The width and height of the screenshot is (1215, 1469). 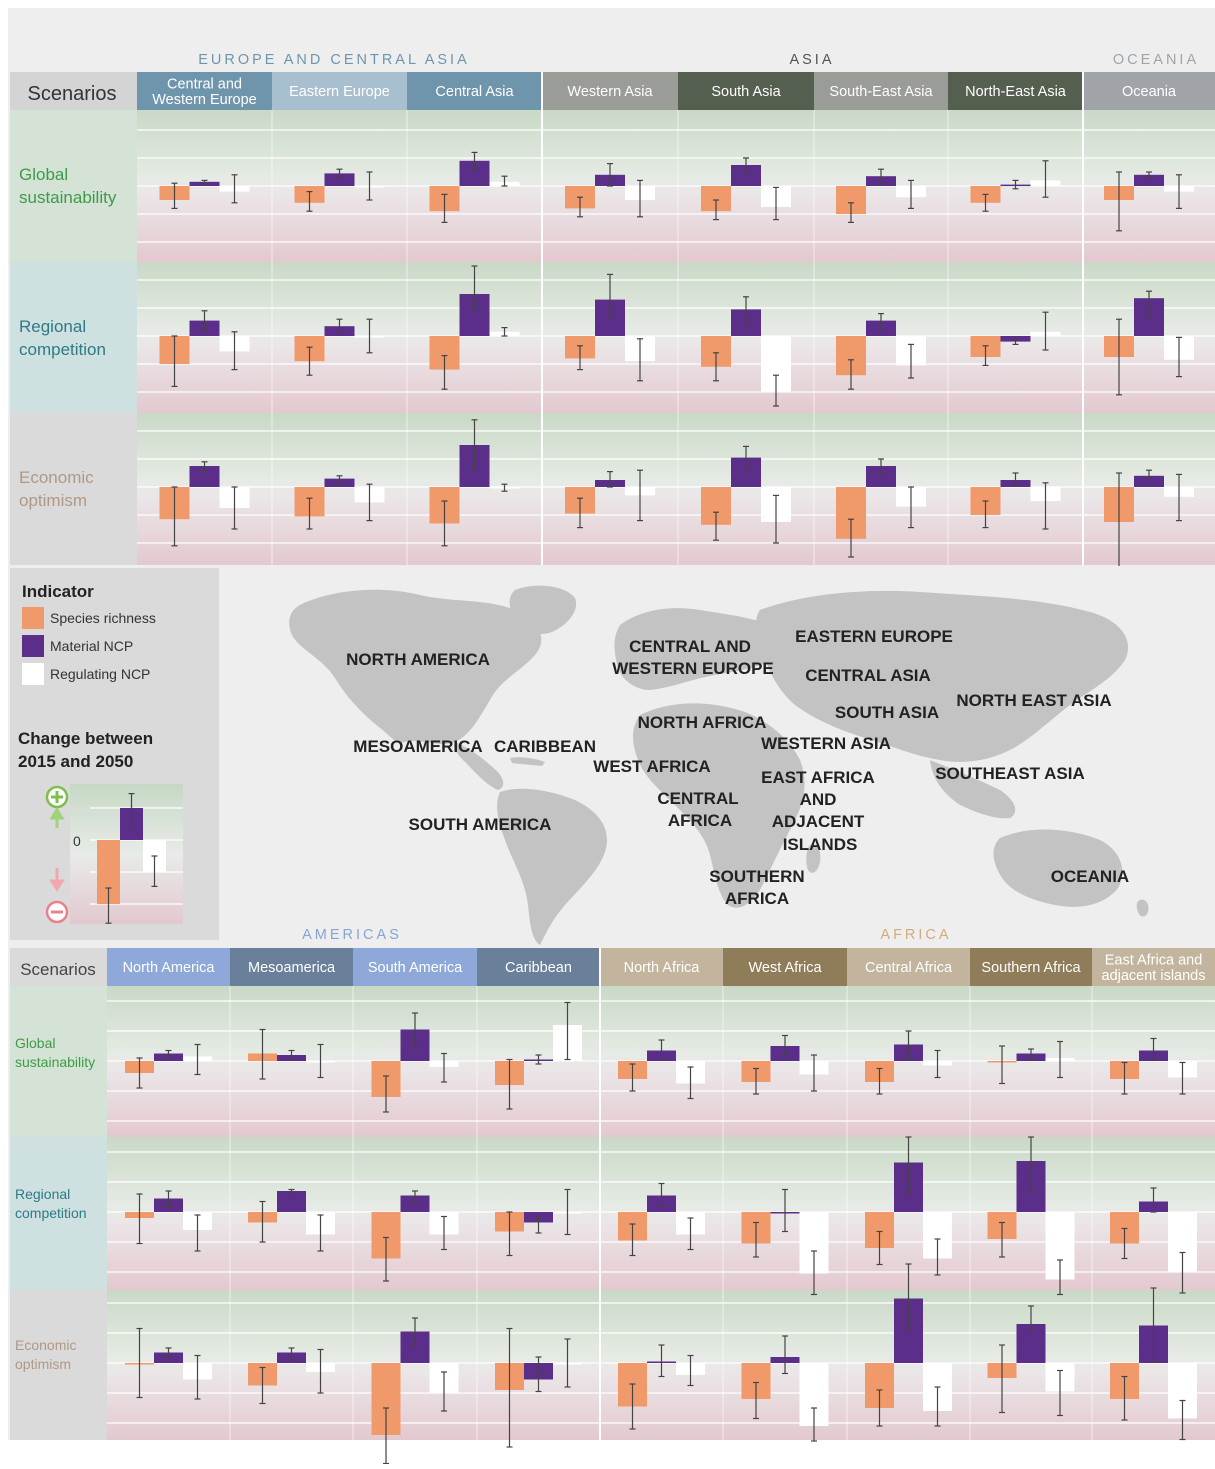 What do you see at coordinates (204, 489) in the screenshot?
I see `band-economic-optimism-central-and-western-europe` at bounding box center [204, 489].